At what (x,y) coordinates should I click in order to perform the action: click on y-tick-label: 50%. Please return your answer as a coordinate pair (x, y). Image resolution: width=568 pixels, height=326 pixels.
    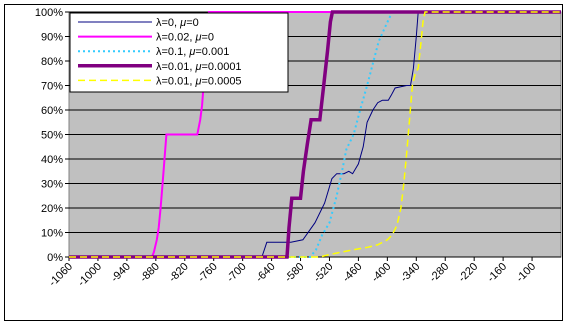
    Looking at the image, I should click on (52, 136).